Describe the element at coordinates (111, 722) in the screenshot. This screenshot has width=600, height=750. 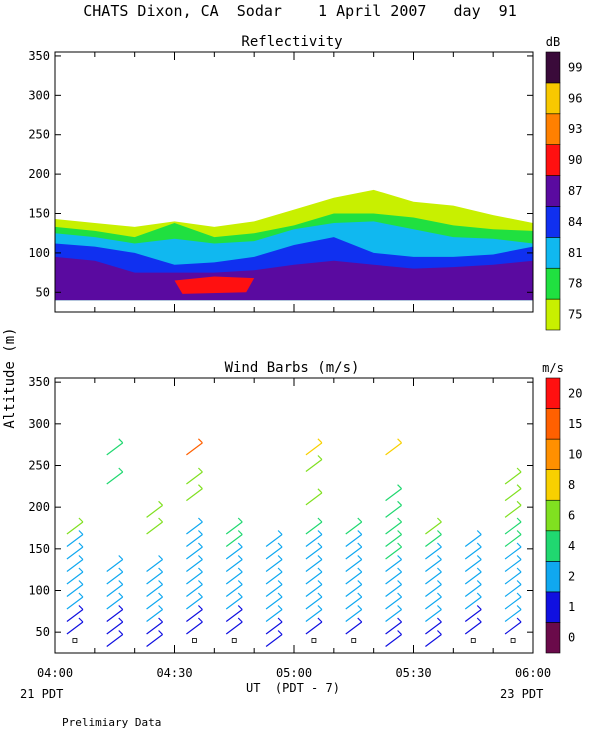
I see `preliminary-note: Prelimiary Data` at that location.